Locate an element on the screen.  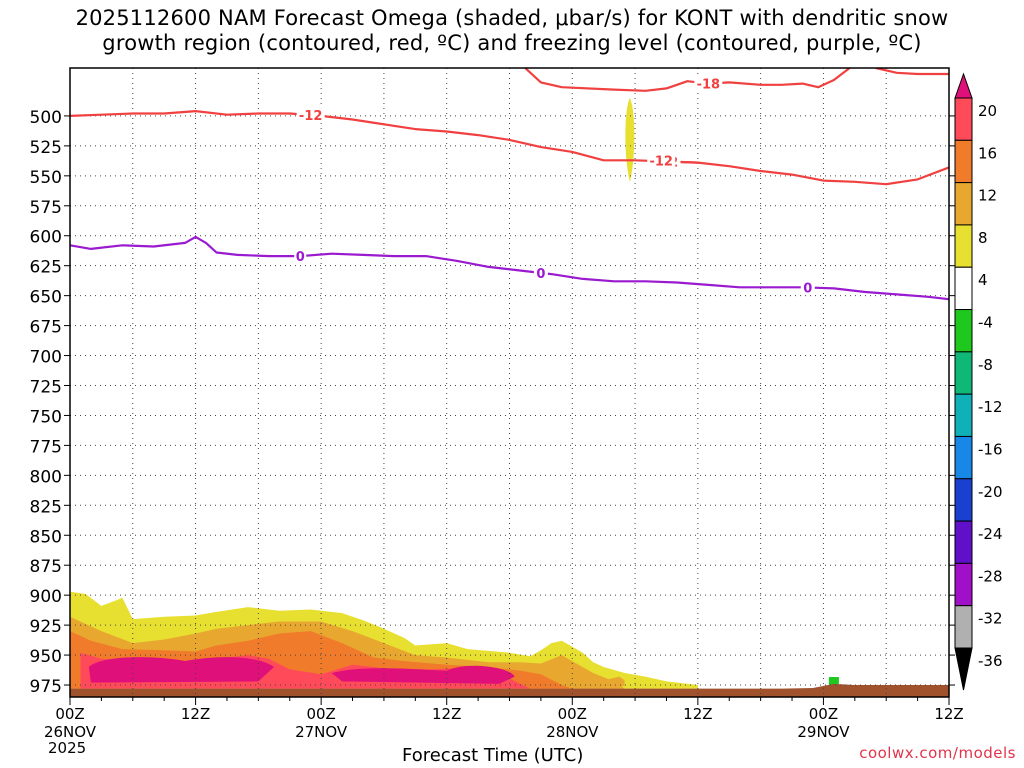
colorbar-label: -32 is located at coordinates (990, 619).